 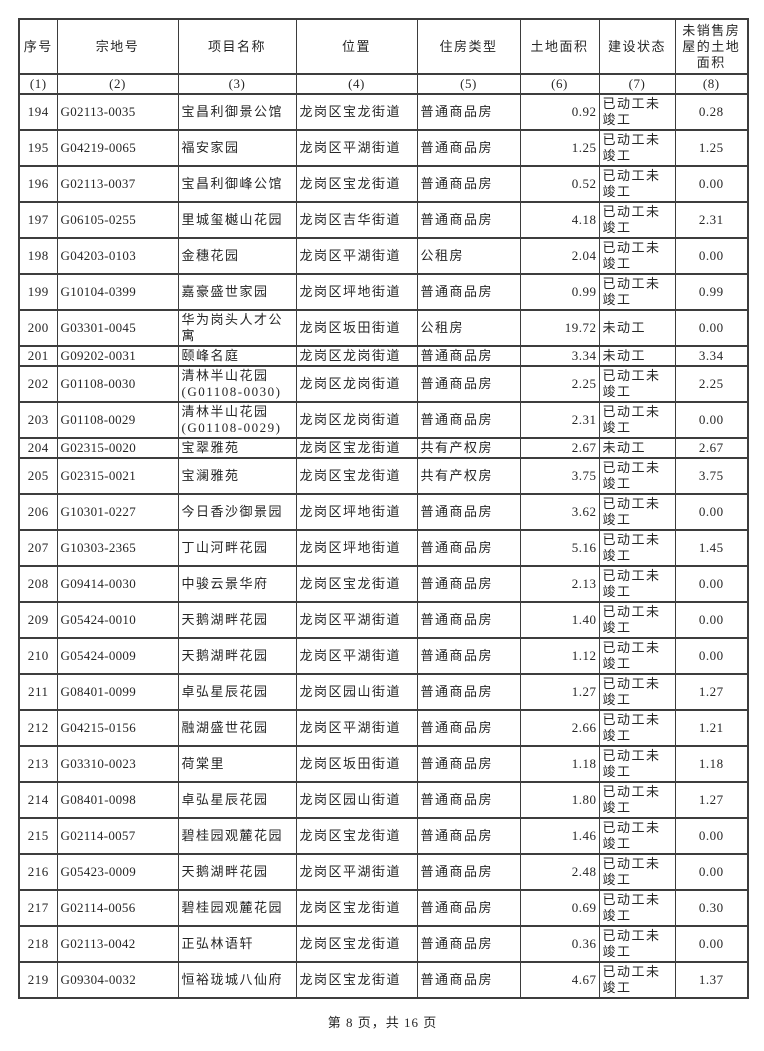 I want to click on cell-land-area: 1.27, so click(x=559, y=692).